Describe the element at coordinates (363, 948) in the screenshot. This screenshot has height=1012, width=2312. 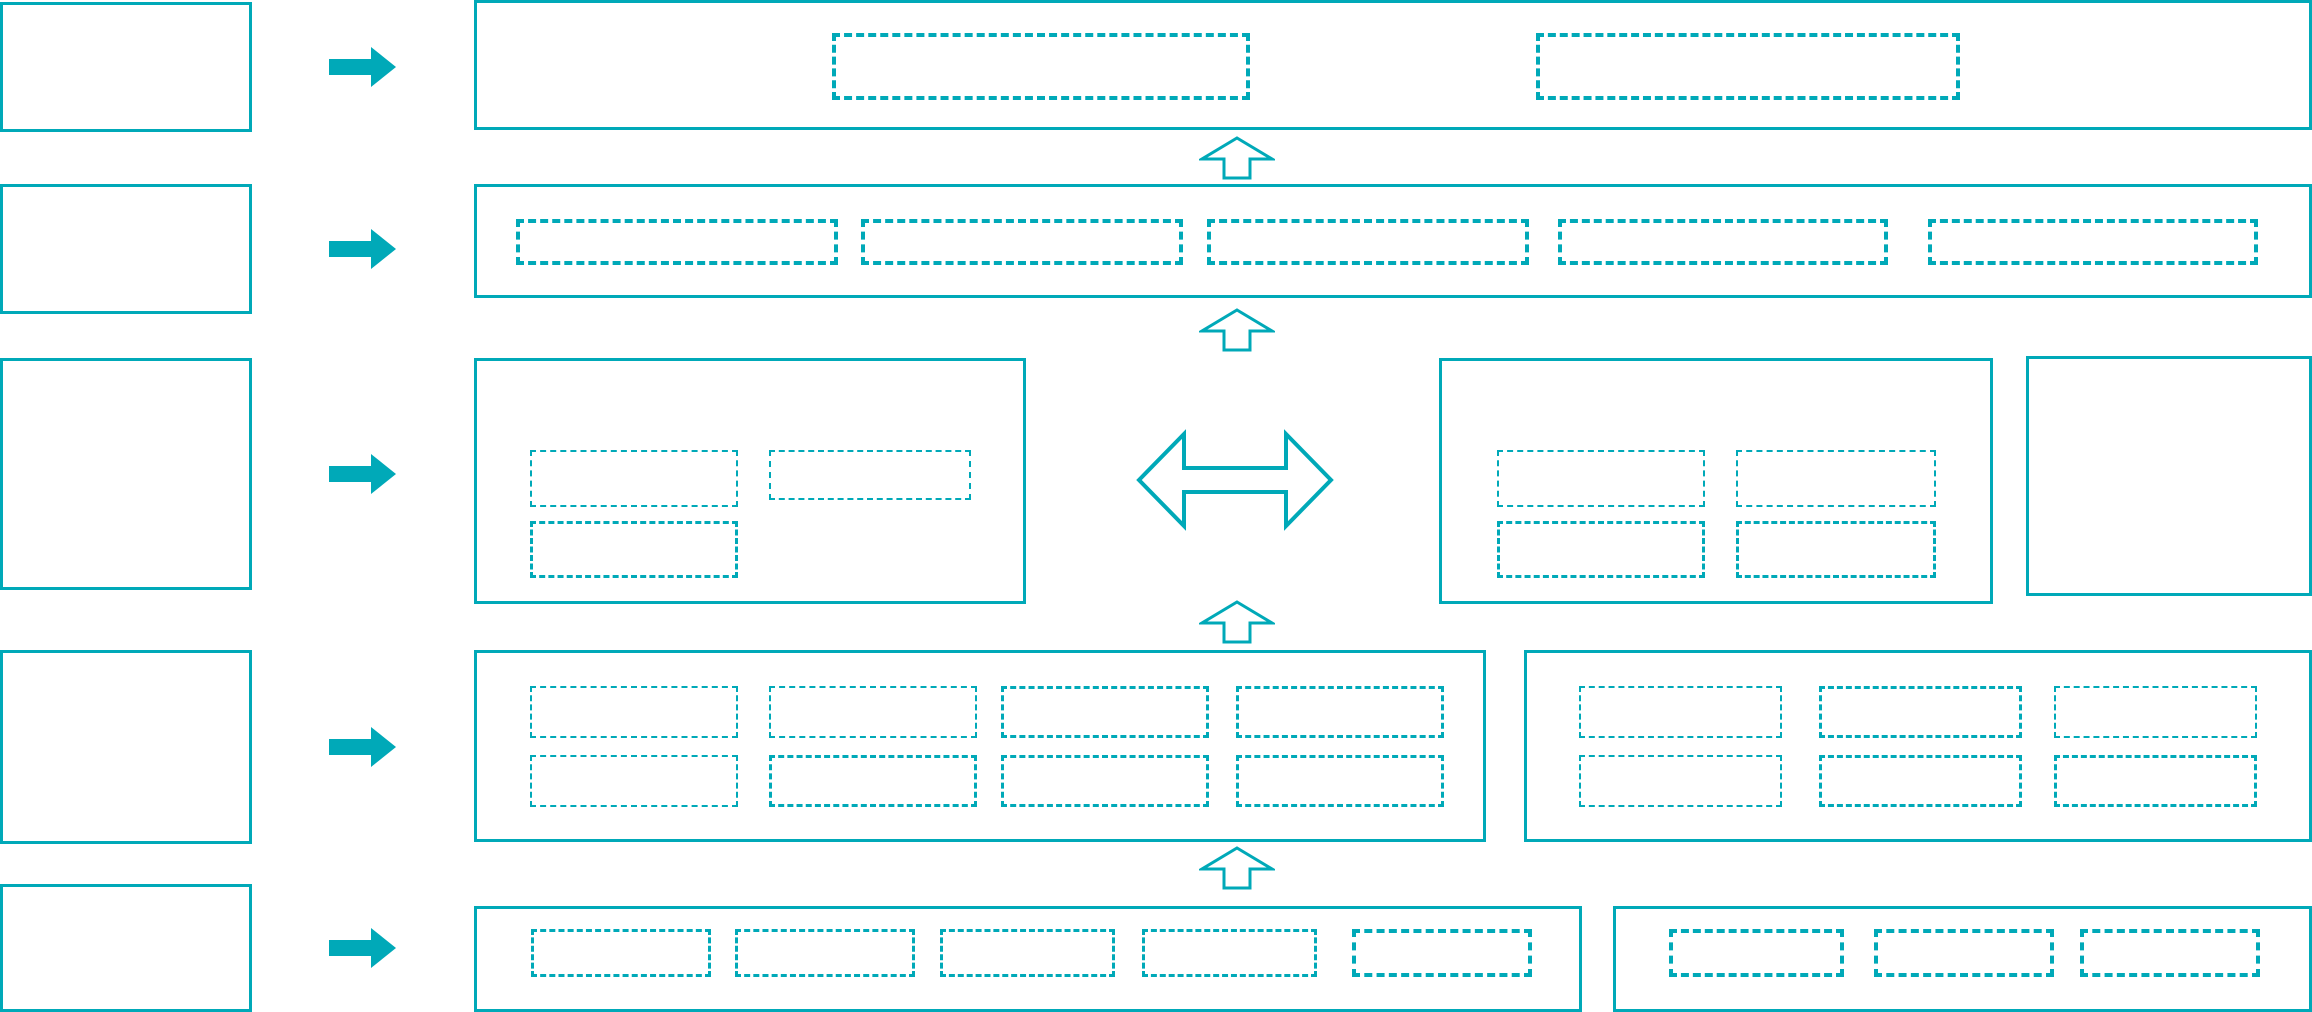
I see `row-5-flow-arrow` at that location.